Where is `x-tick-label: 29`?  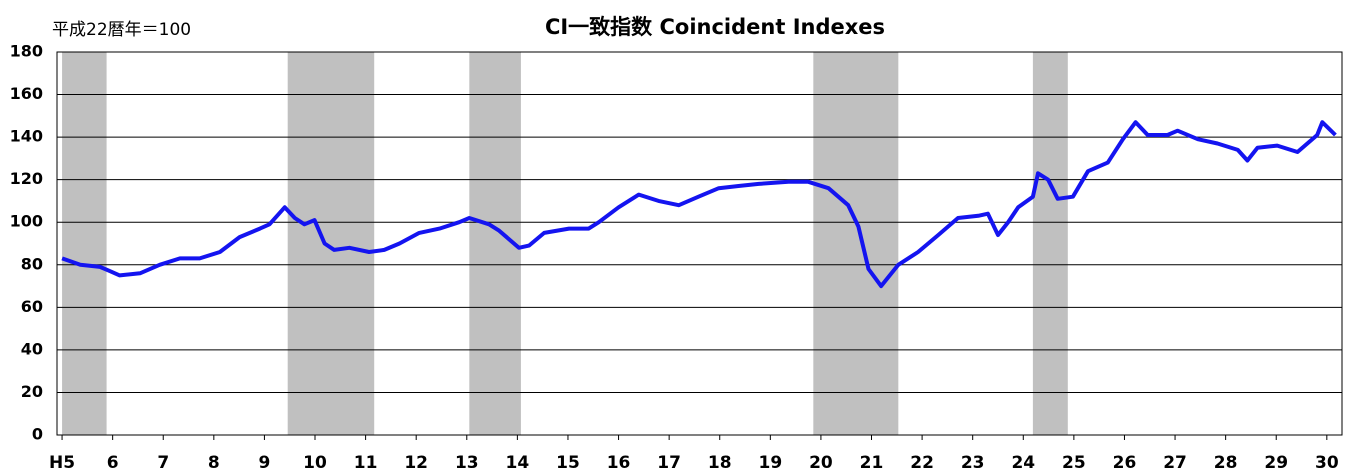
x-tick-label: 29 is located at coordinates (1276, 463).